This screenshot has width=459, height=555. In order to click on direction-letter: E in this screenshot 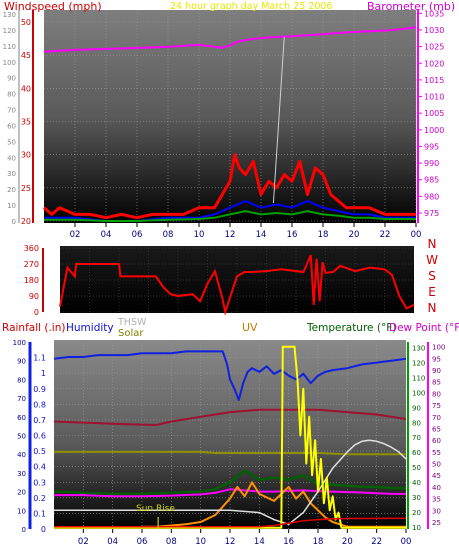, I will do `click(432, 292)`.